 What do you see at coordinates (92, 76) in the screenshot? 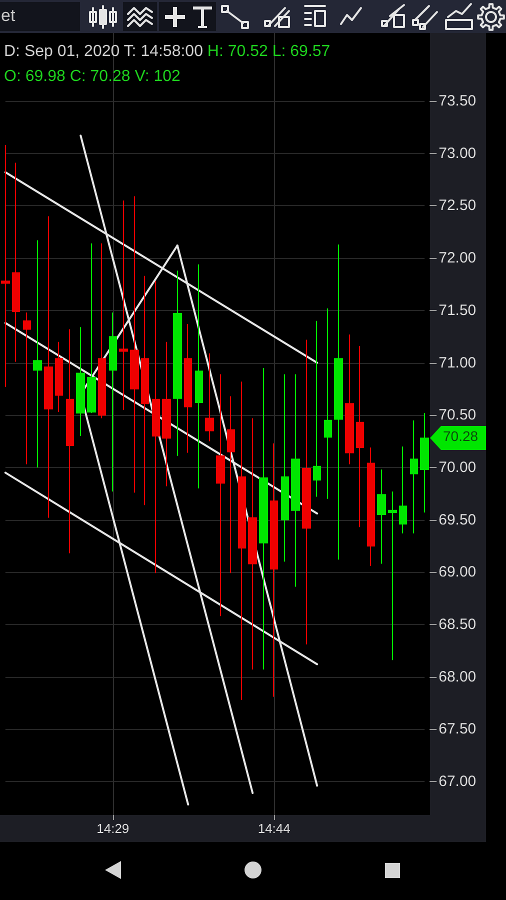
I see `annotation: O: 69.98 C: 70.28 V: 102` at bounding box center [92, 76].